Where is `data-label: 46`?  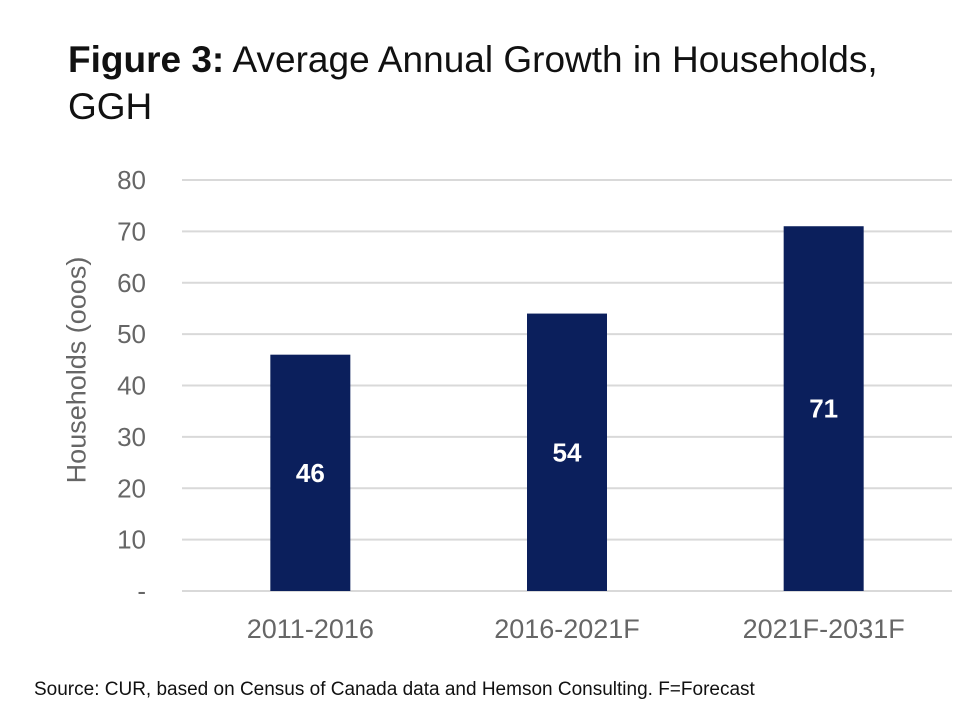
data-label: 46 is located at coordinates (310, 473).